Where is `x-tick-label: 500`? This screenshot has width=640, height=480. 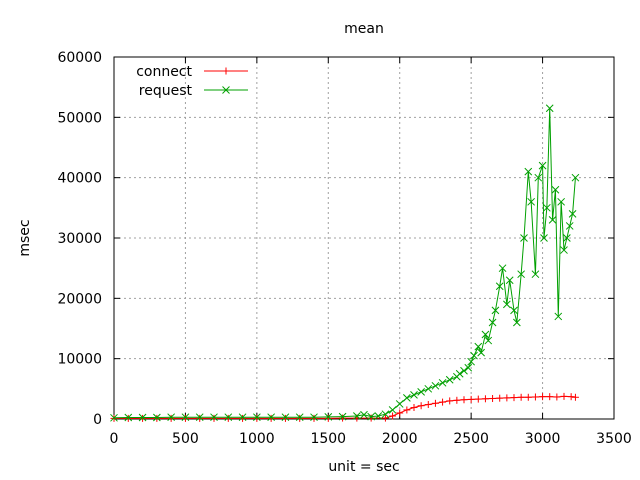 x-tick-label: 500 is located at coordinates (185, 439).